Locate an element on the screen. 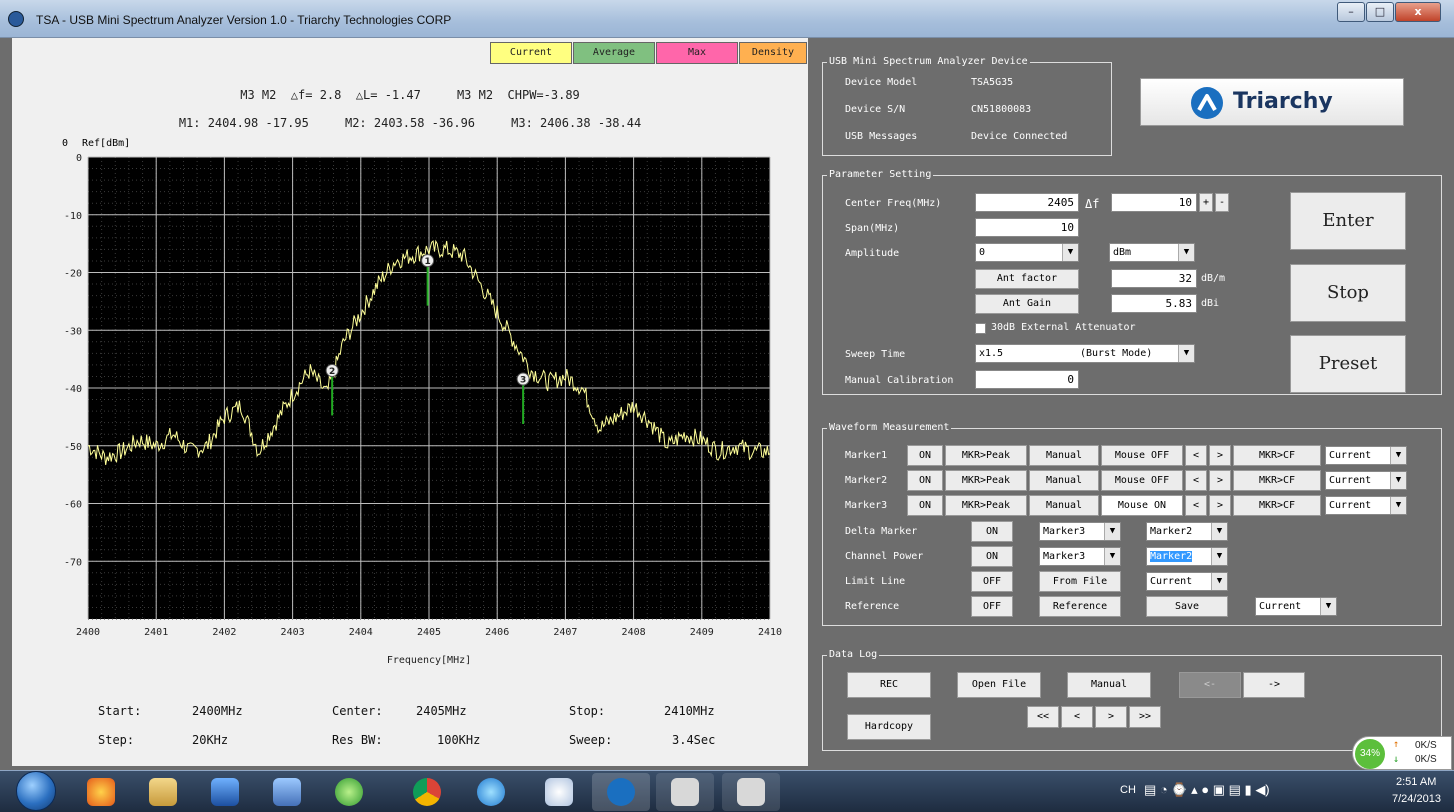 The height and width of the screenshot is (812, 1454). delta-marker-b-select: Marker2 ▼ is located at coordinates (1187, 531).